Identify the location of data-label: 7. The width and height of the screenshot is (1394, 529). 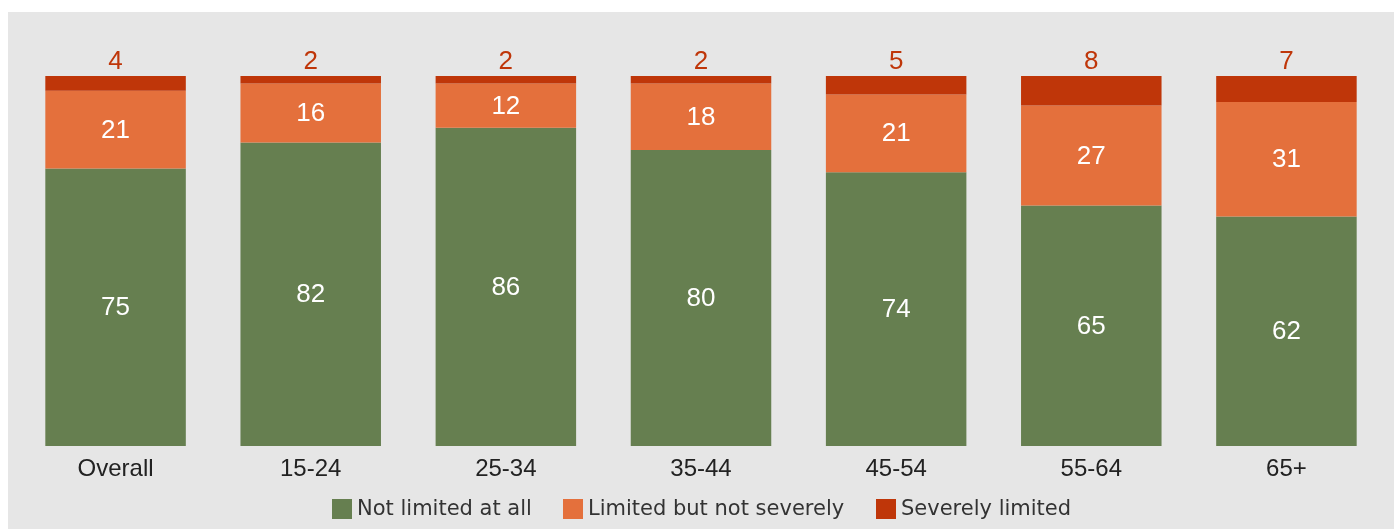
(1286, 60).